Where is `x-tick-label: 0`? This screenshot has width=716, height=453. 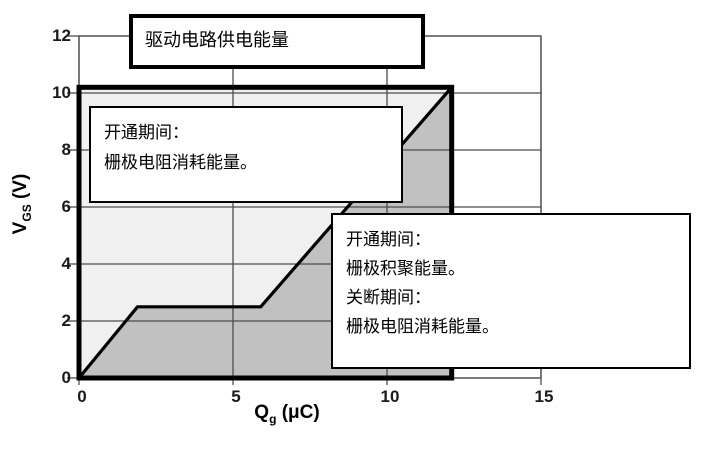 x-tick-label: 0 is located at coordinates (82, 396).